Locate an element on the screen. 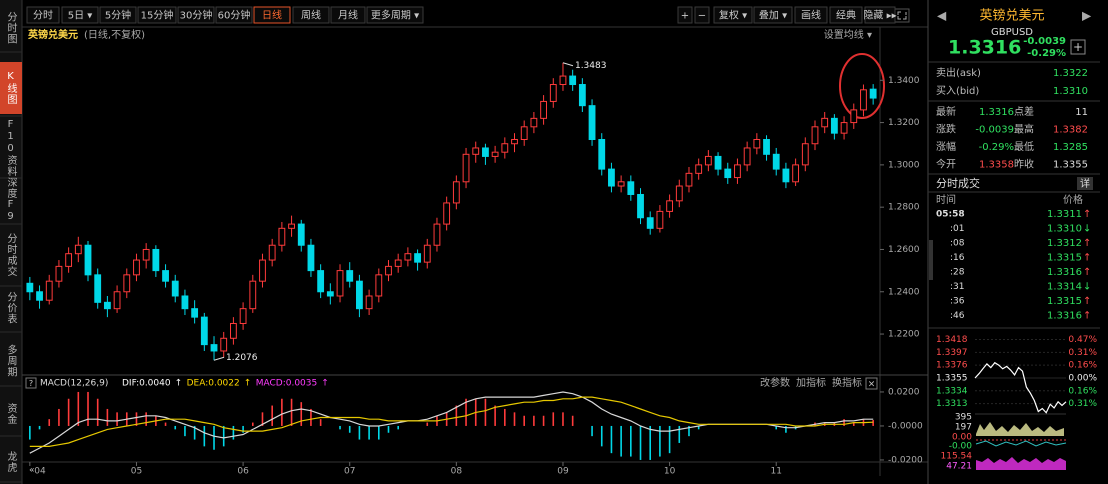 This screenshot has width=1108, height=484. quote-price: 1.3316 is located at coordinates (984, 48).